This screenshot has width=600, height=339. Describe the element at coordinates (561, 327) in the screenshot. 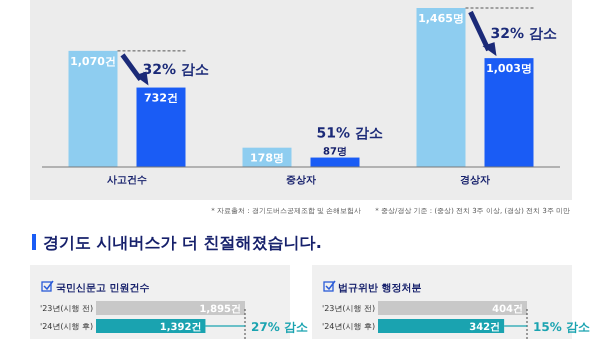

I see `text: 15% 감소` at that location.